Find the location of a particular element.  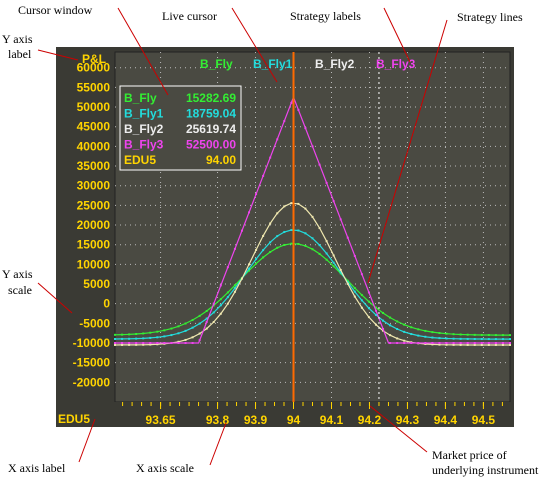

pointer-x-axis-label is located at coordinates (87, 440).